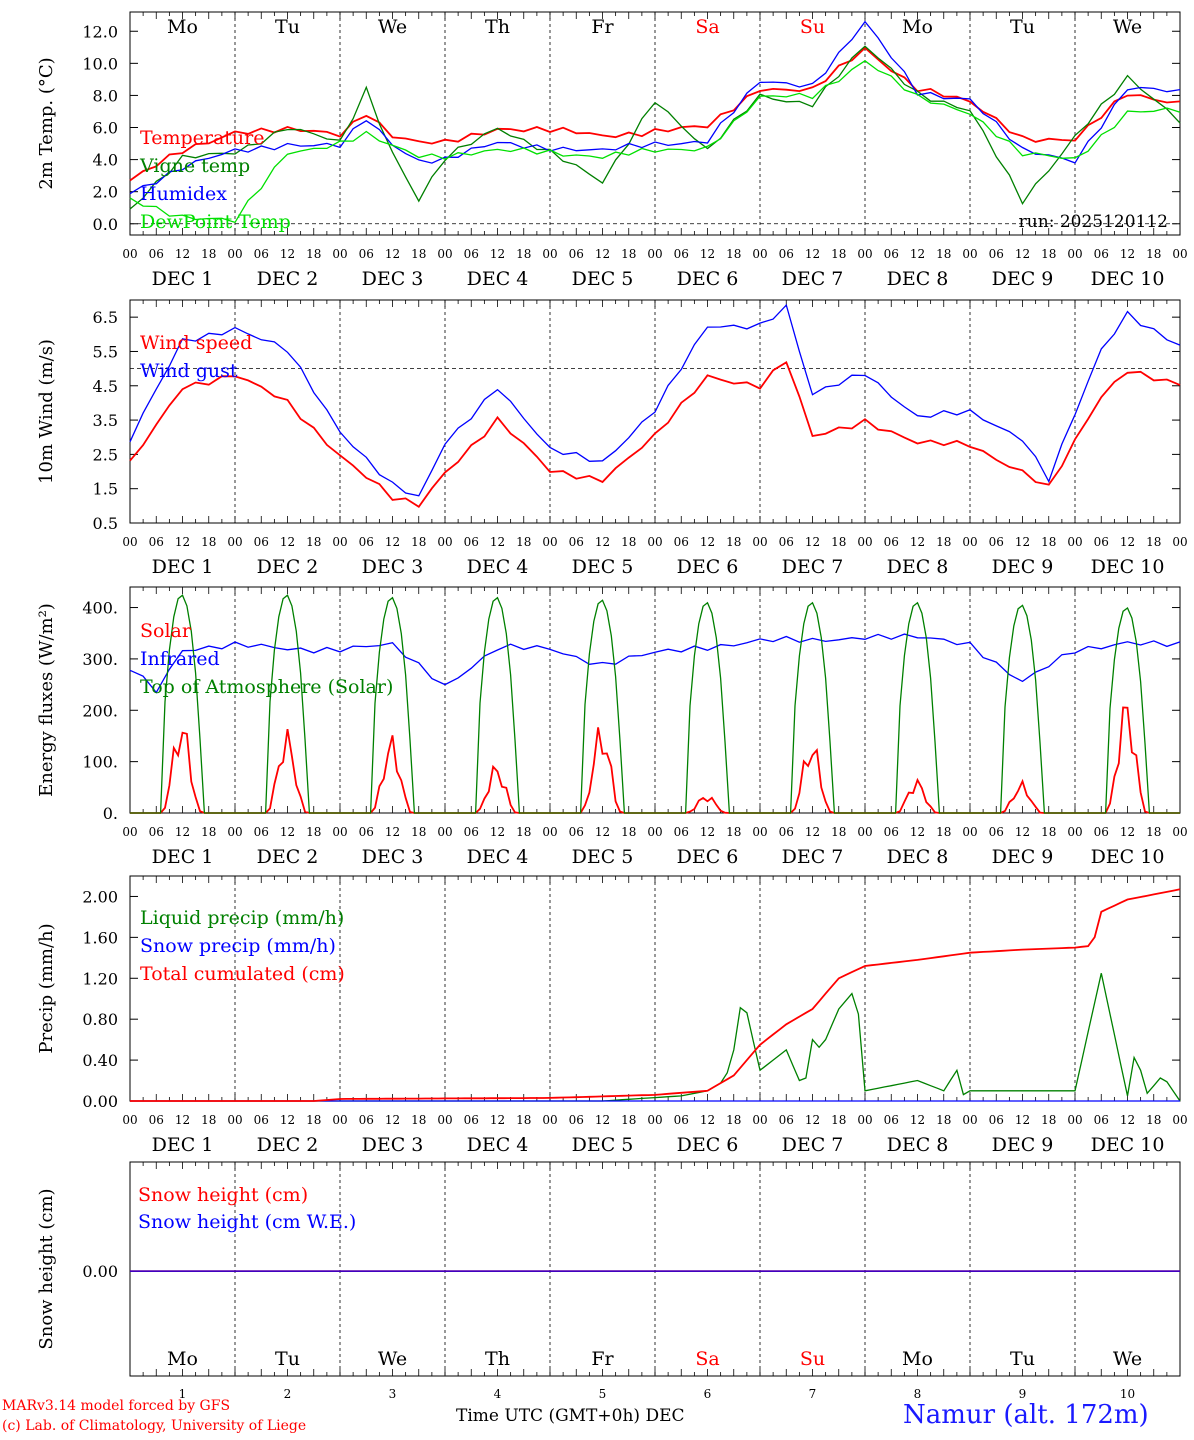 This screenshot has width=1194, height=1440. Describe the element at coordinates (105, 95) in the screenshot. I see `y-tick-label: 8.0` at that location.